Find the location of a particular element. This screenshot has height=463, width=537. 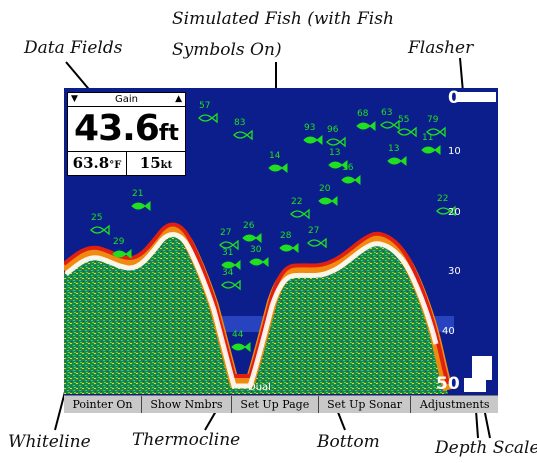

fish-depth-label: 29 is located at coordinates (119, 242).